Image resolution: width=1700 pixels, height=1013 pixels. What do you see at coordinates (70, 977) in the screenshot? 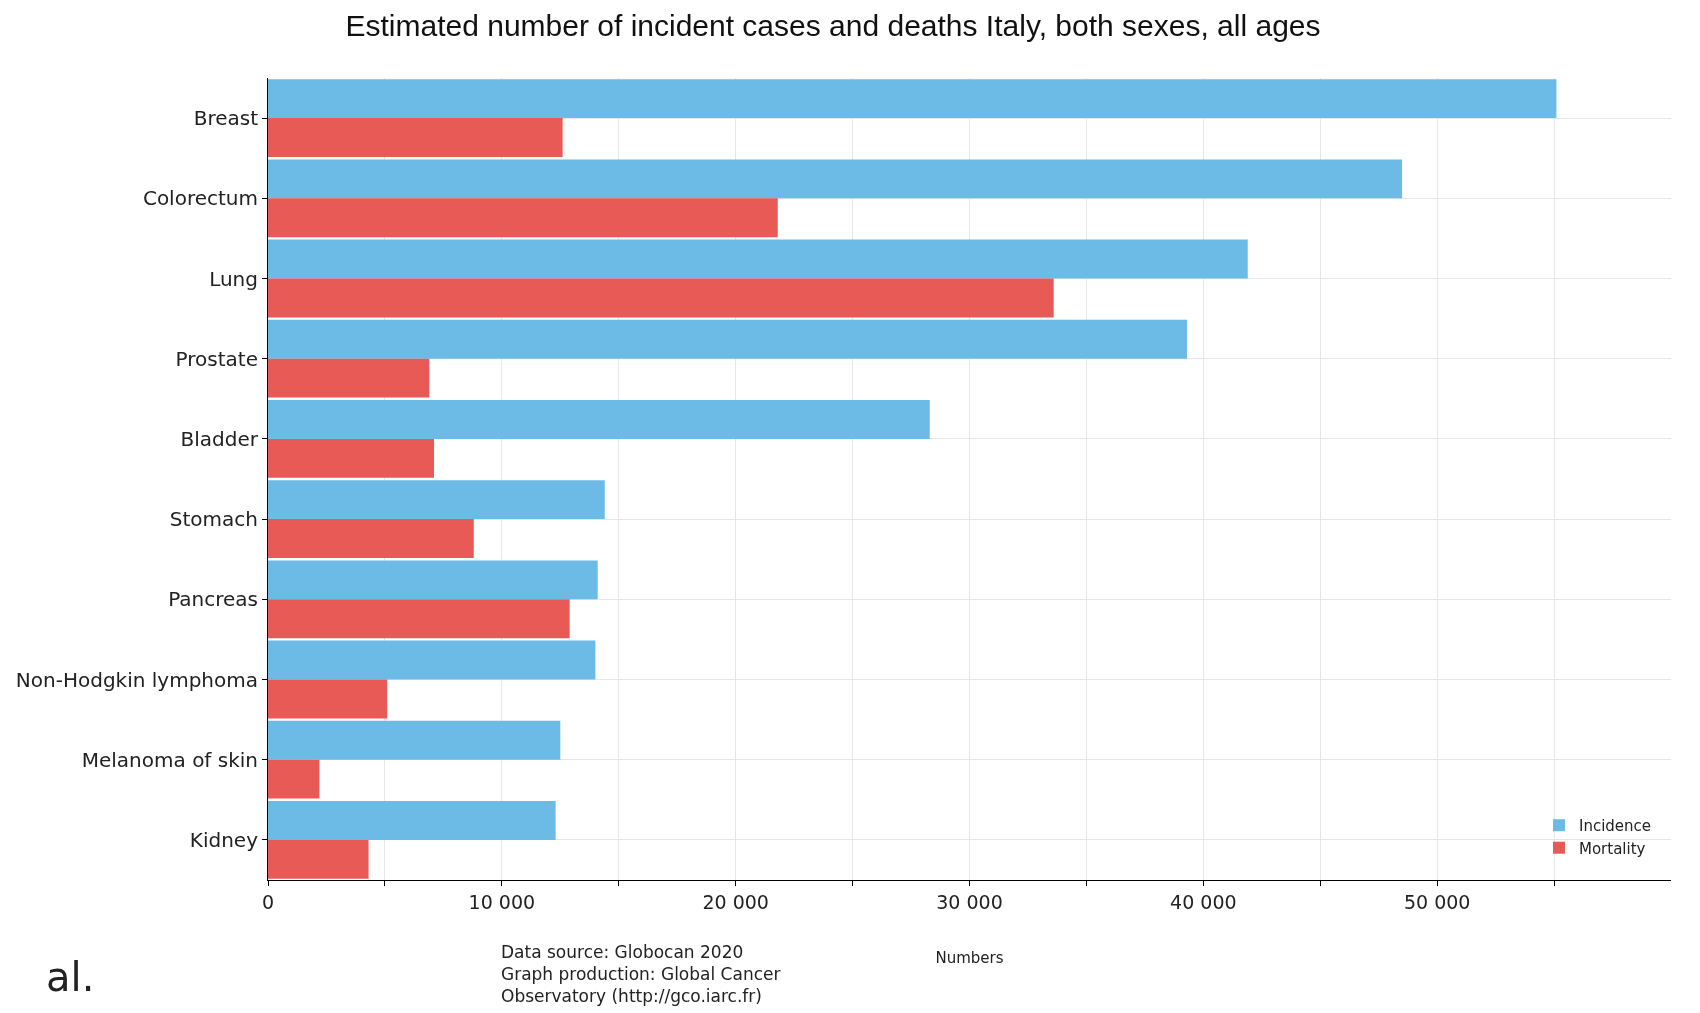
I see `text: al.` at bounding box center [70, 977].